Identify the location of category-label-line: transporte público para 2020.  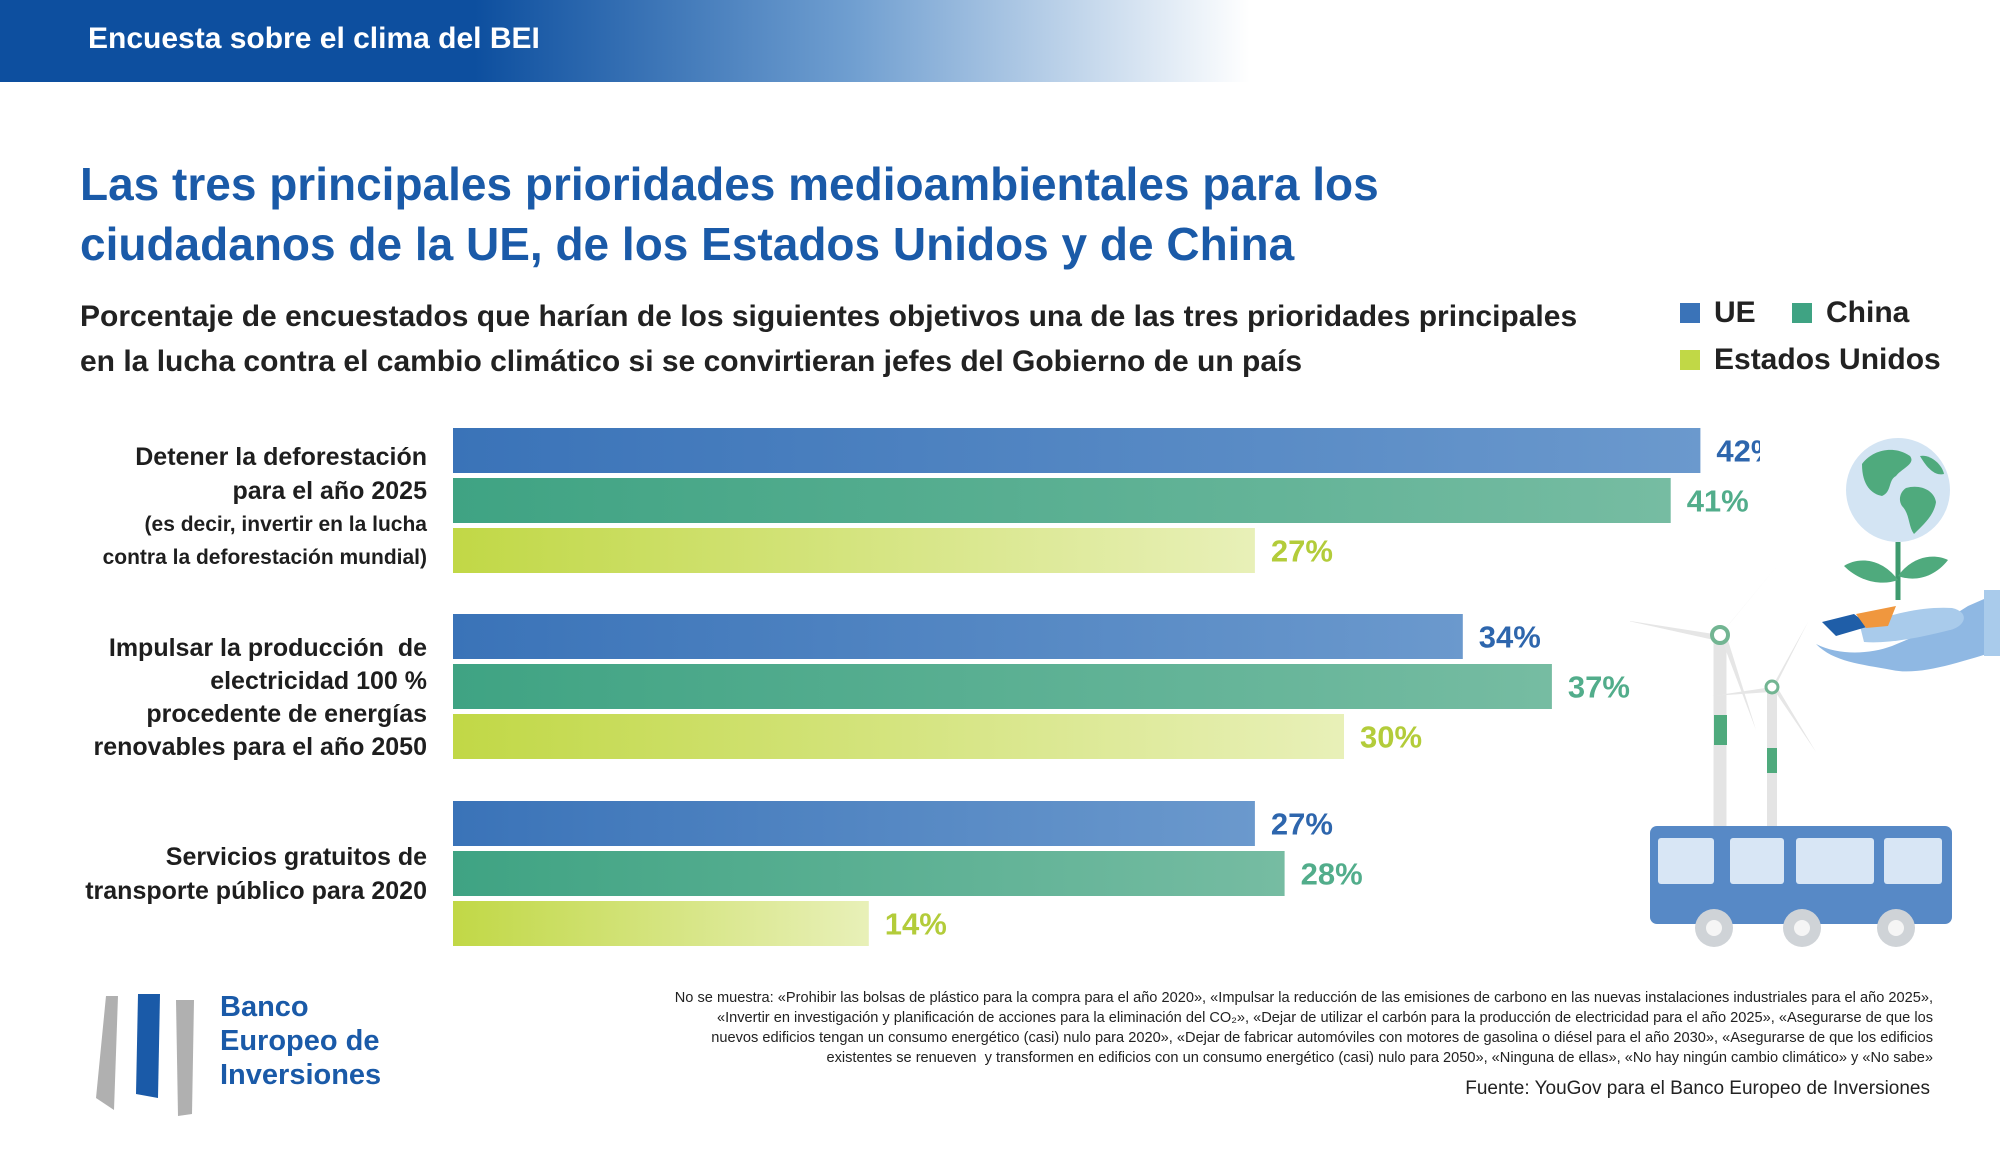
(256, 891).